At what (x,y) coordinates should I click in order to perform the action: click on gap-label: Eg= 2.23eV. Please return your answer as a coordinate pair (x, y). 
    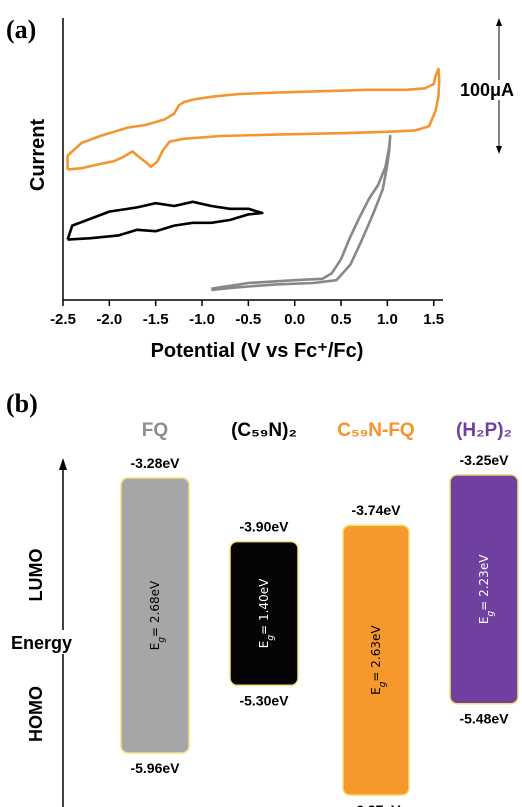
    Looking at the image, I should click on (486, 589).